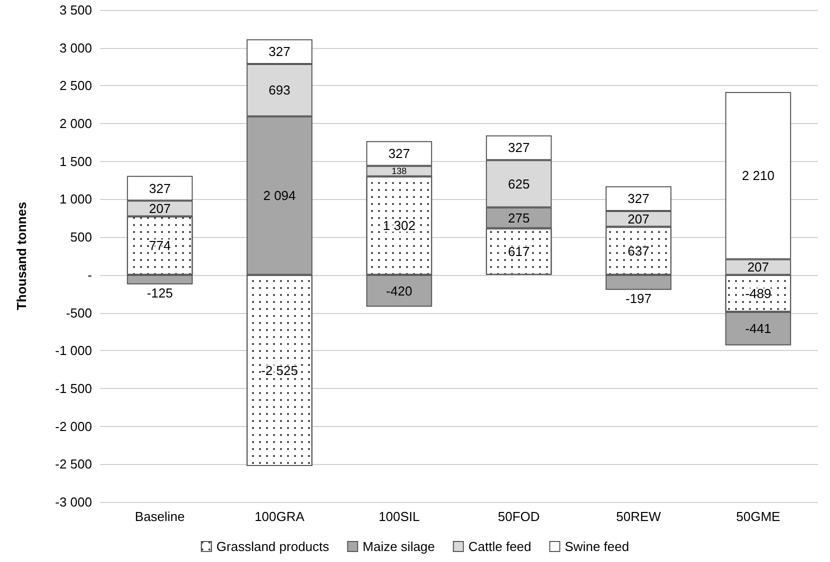 The image size is (830, 562). Describe the element at coordinates (73, 388) in the screenshot. I see `y-tick-label: -1 500` at that location.